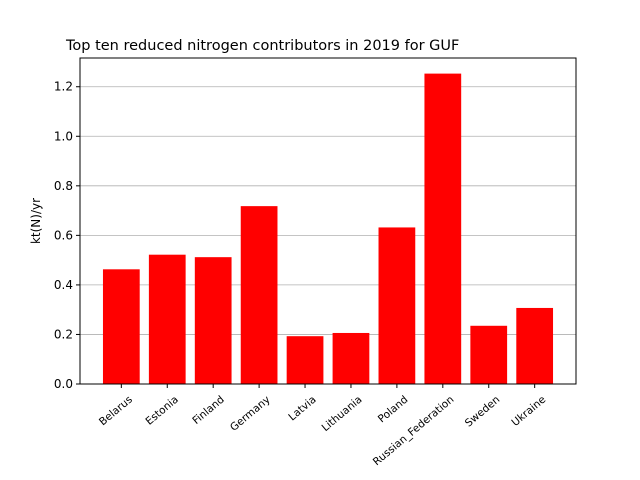  I want to click on y-tick-label: 0.0, so click(63, 384).